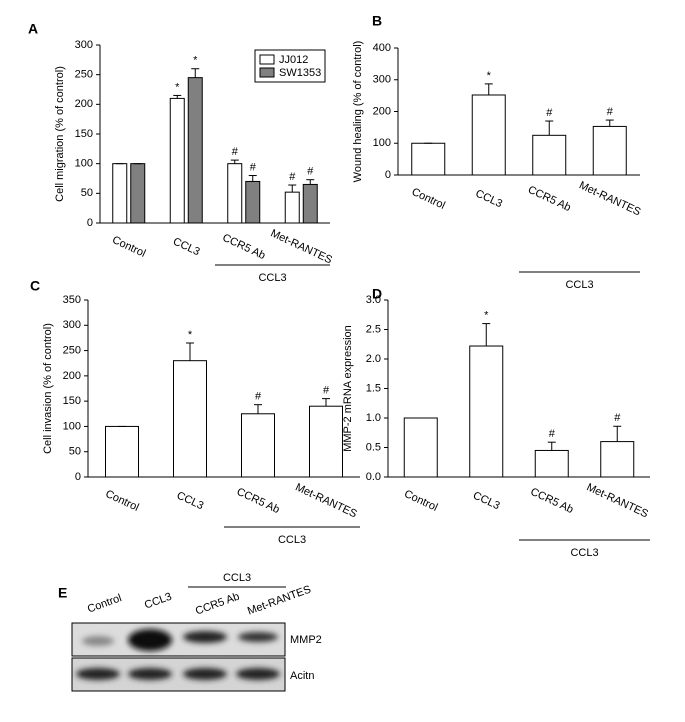 This screenshot has height=722, width=685. I want to click on y-axis-label: Cell migration (% of control), so click(60, 134).